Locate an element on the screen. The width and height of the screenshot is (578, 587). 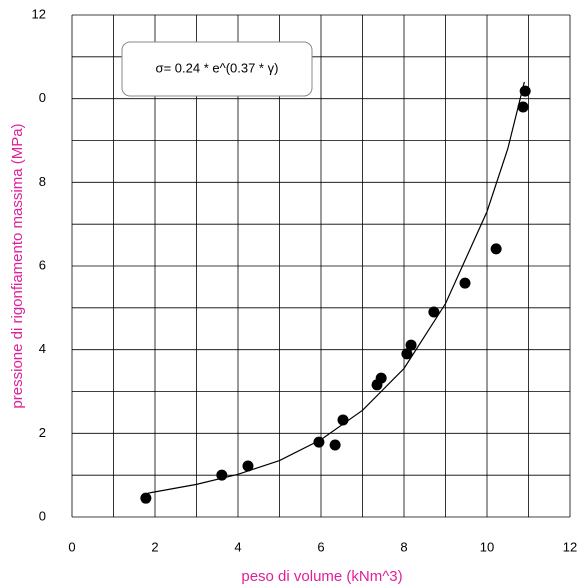
x-axis-title: peso di volume (kNm^3) is located at coordinates (321, 576).